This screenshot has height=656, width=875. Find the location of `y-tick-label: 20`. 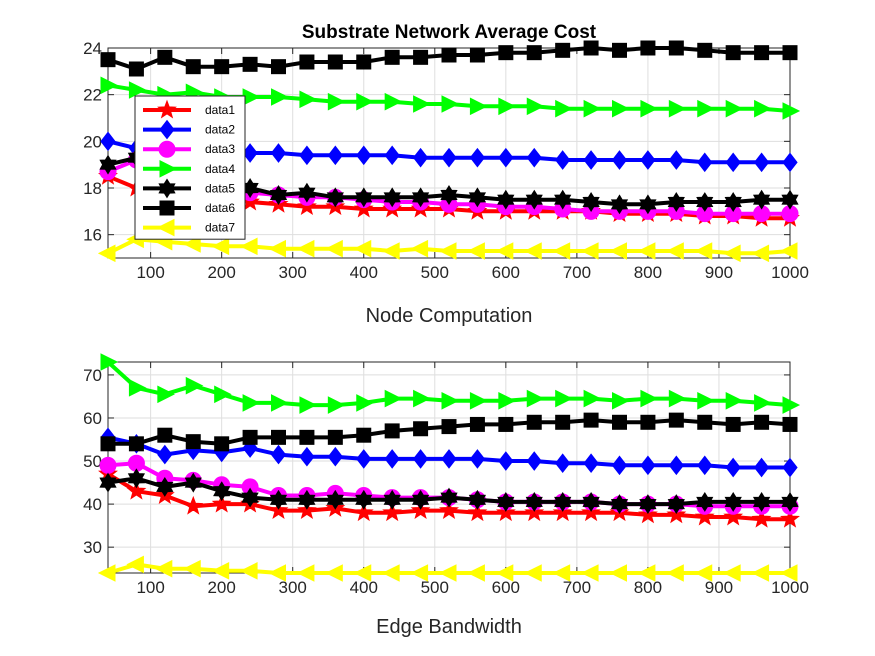

y-tick-label: 20 is located at coordinates (92, 141).